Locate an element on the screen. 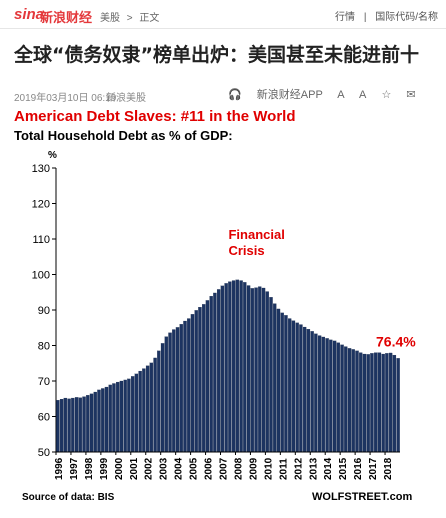  x-tick-label: 2003 is located at coordinates (164, 468).